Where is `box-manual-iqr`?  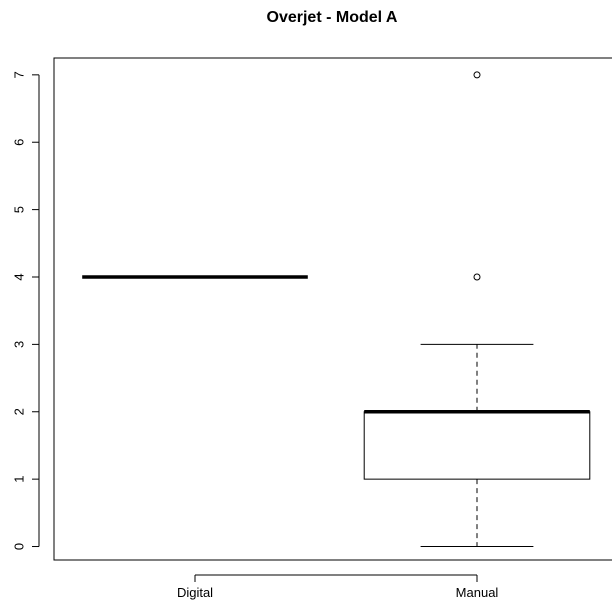 box-manual-iqr is located at coordinates (477, 445).